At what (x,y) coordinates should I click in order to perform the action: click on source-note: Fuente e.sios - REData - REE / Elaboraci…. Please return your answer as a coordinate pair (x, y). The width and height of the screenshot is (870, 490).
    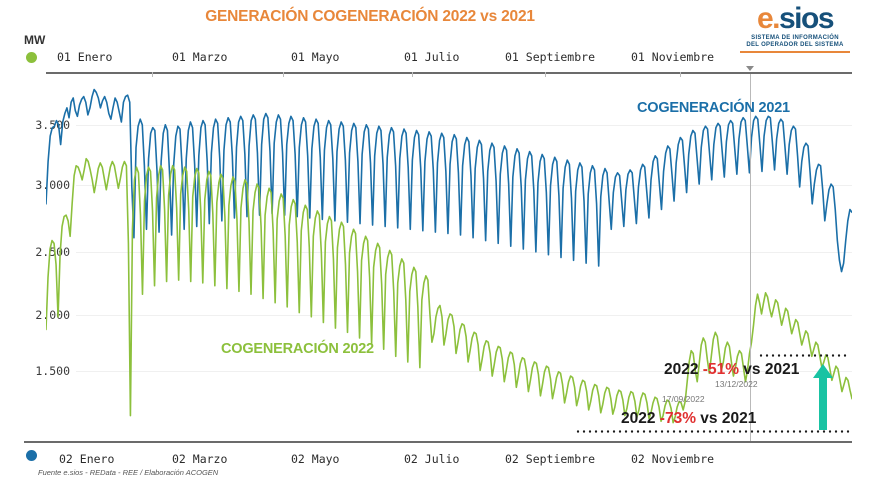
    Looking at the image, I should click on (128, 472).